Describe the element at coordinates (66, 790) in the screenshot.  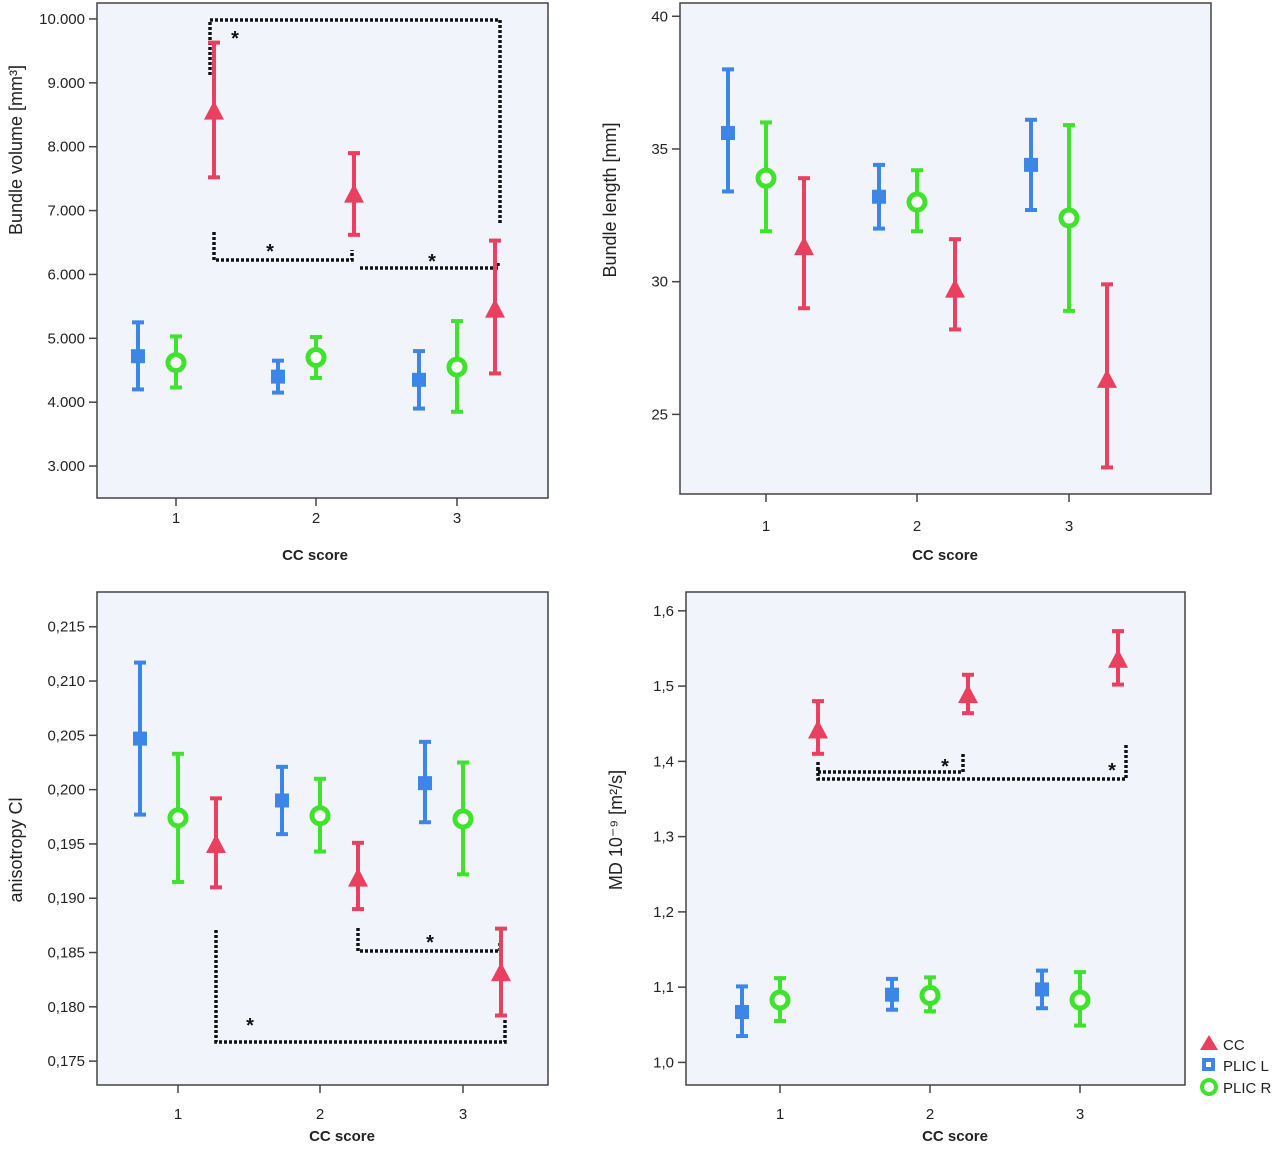
I see `y-tick-label: 0,200` at that location.